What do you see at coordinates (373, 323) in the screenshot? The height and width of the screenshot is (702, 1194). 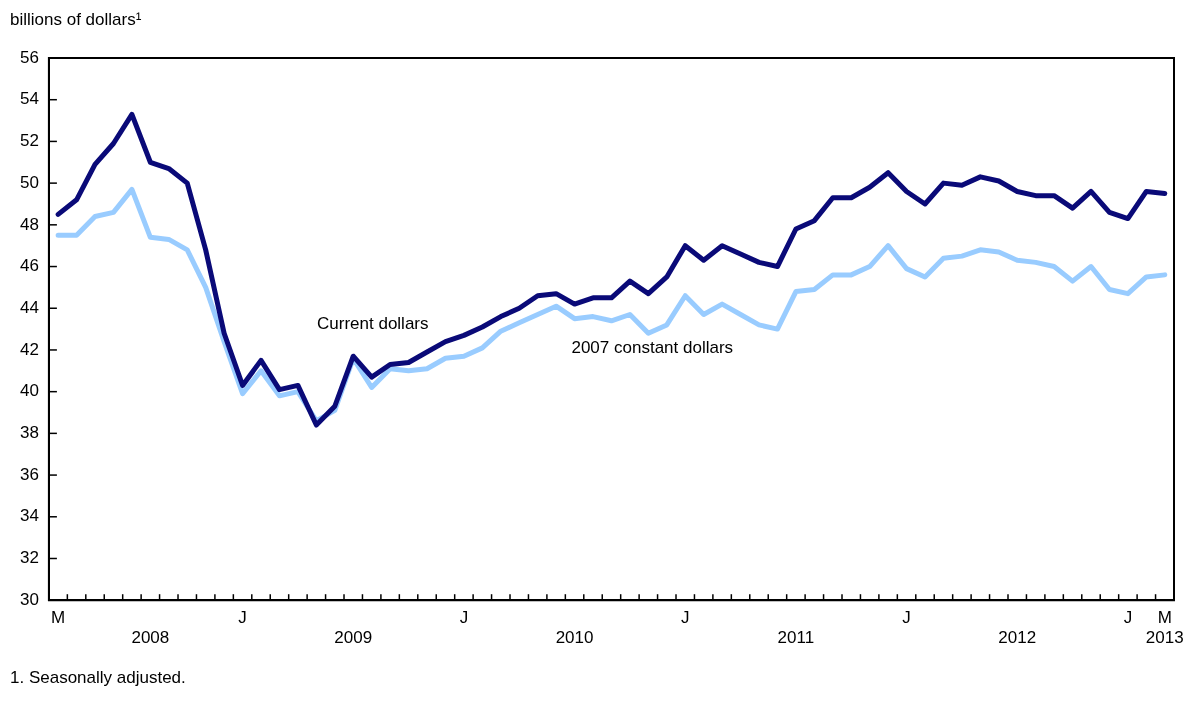 I see `series-label: Current dollars` at bounding box center [373, 323].